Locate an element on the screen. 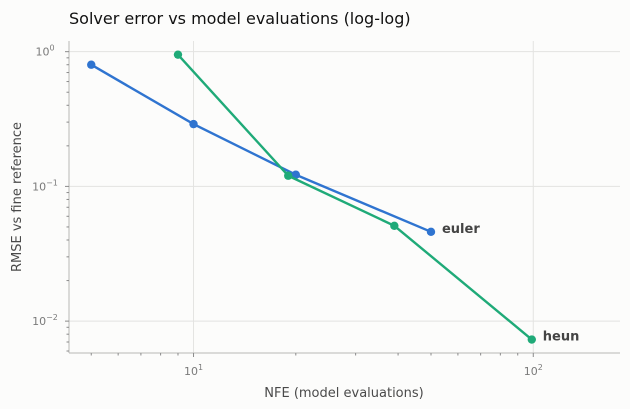 This screenshot has height=409, width=630. y-tick-label: 10⁻² is located at coordinates (45, 320).